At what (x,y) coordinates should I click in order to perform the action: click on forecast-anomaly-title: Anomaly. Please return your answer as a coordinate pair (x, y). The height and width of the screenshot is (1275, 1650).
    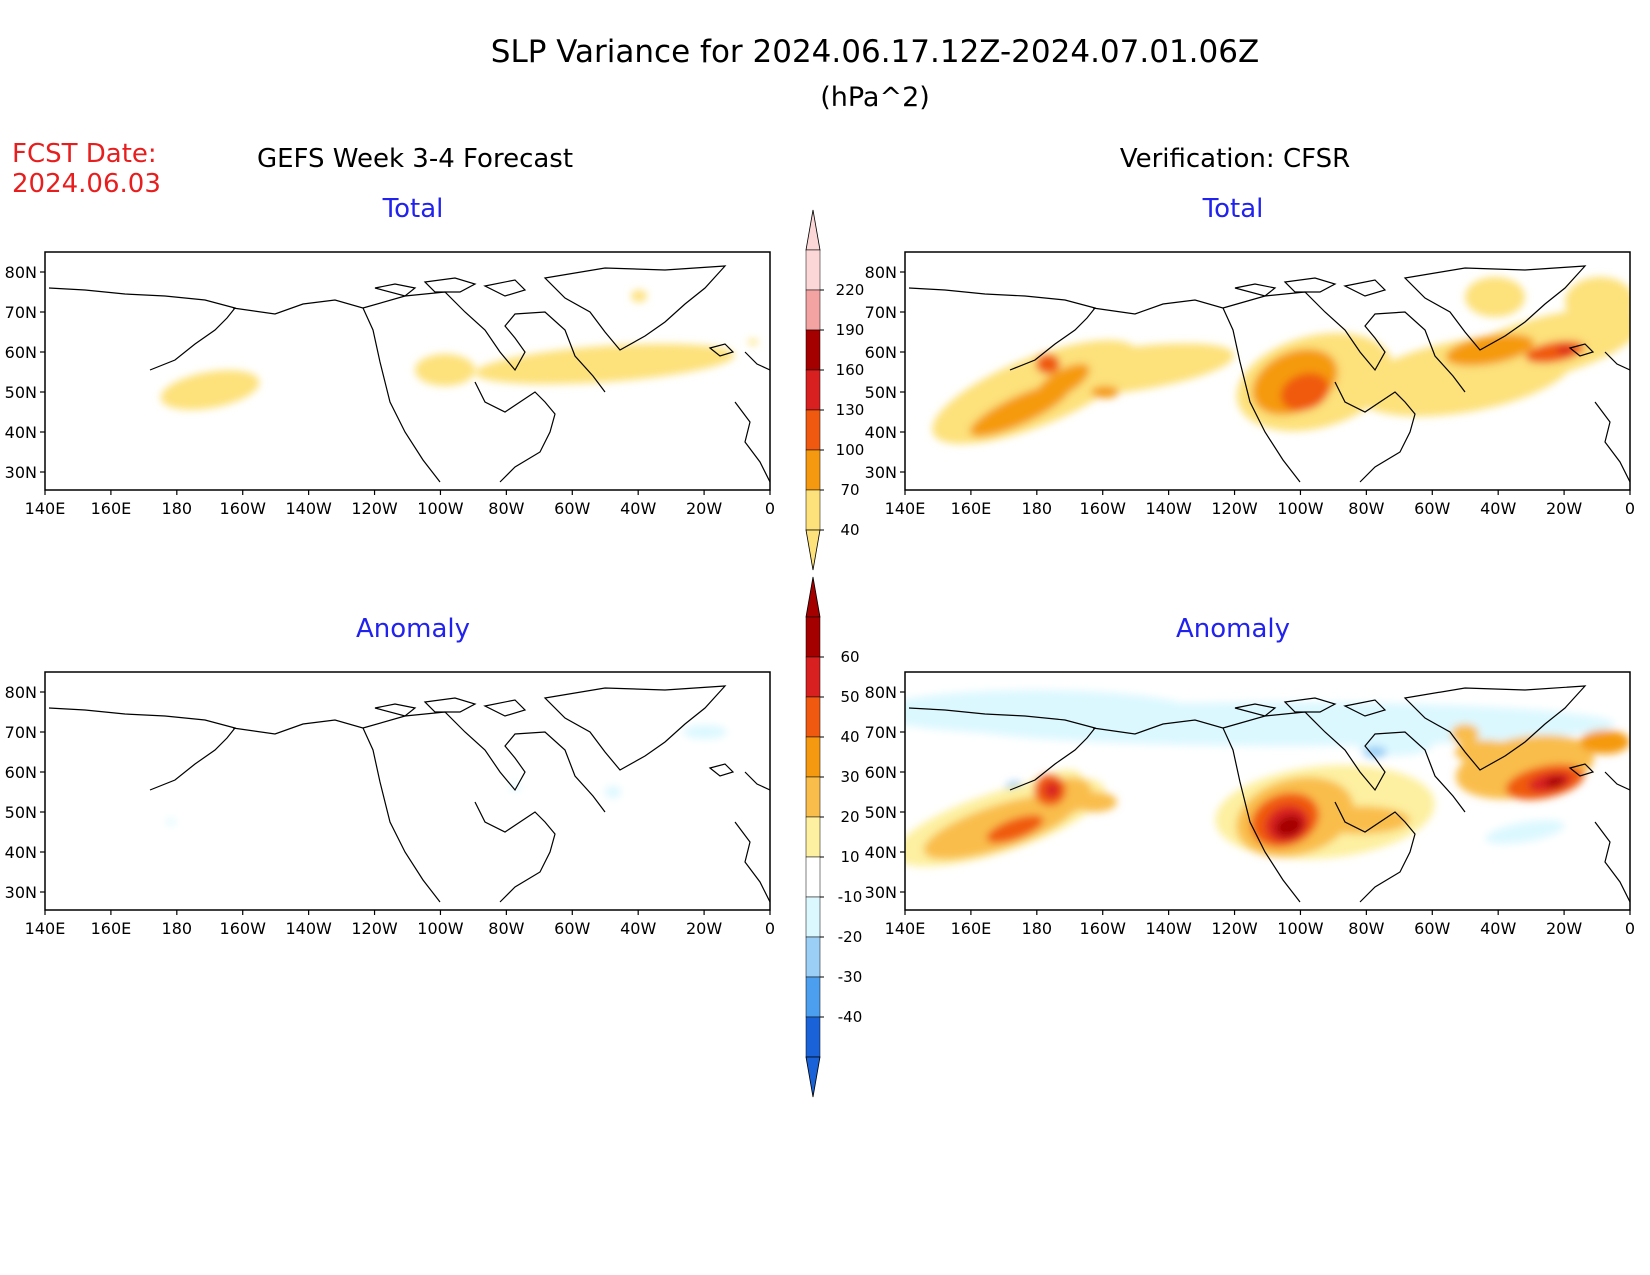
    Looking at the image, I should click on (413, 629).